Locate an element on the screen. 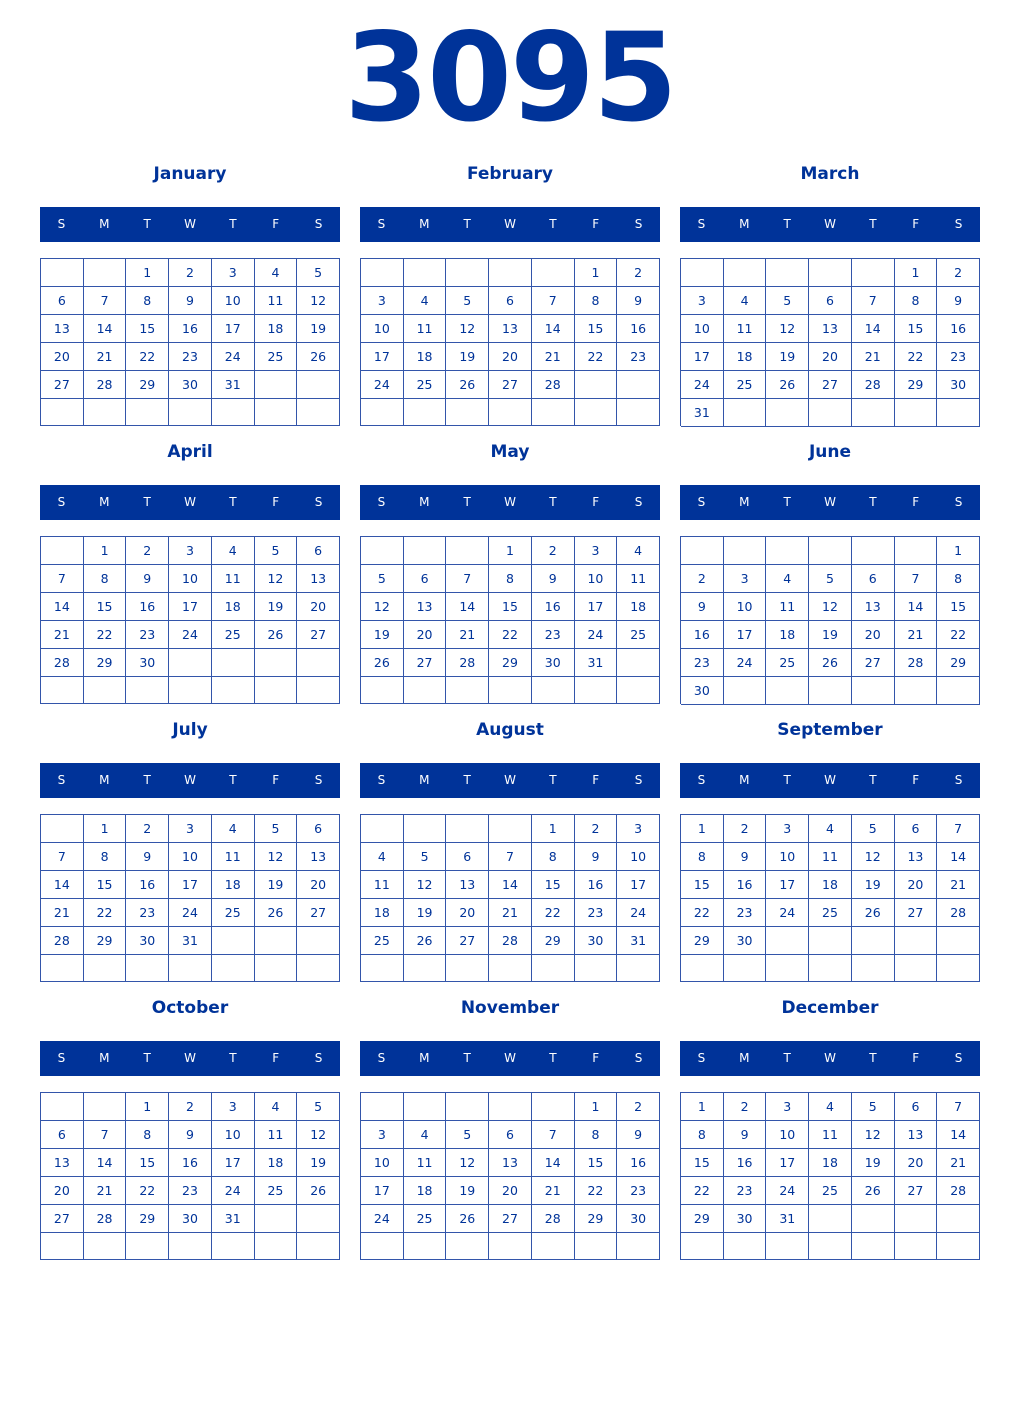 This screenshot has height=1412, width=1020. month-title: October is located at coordinates (190, 1008).